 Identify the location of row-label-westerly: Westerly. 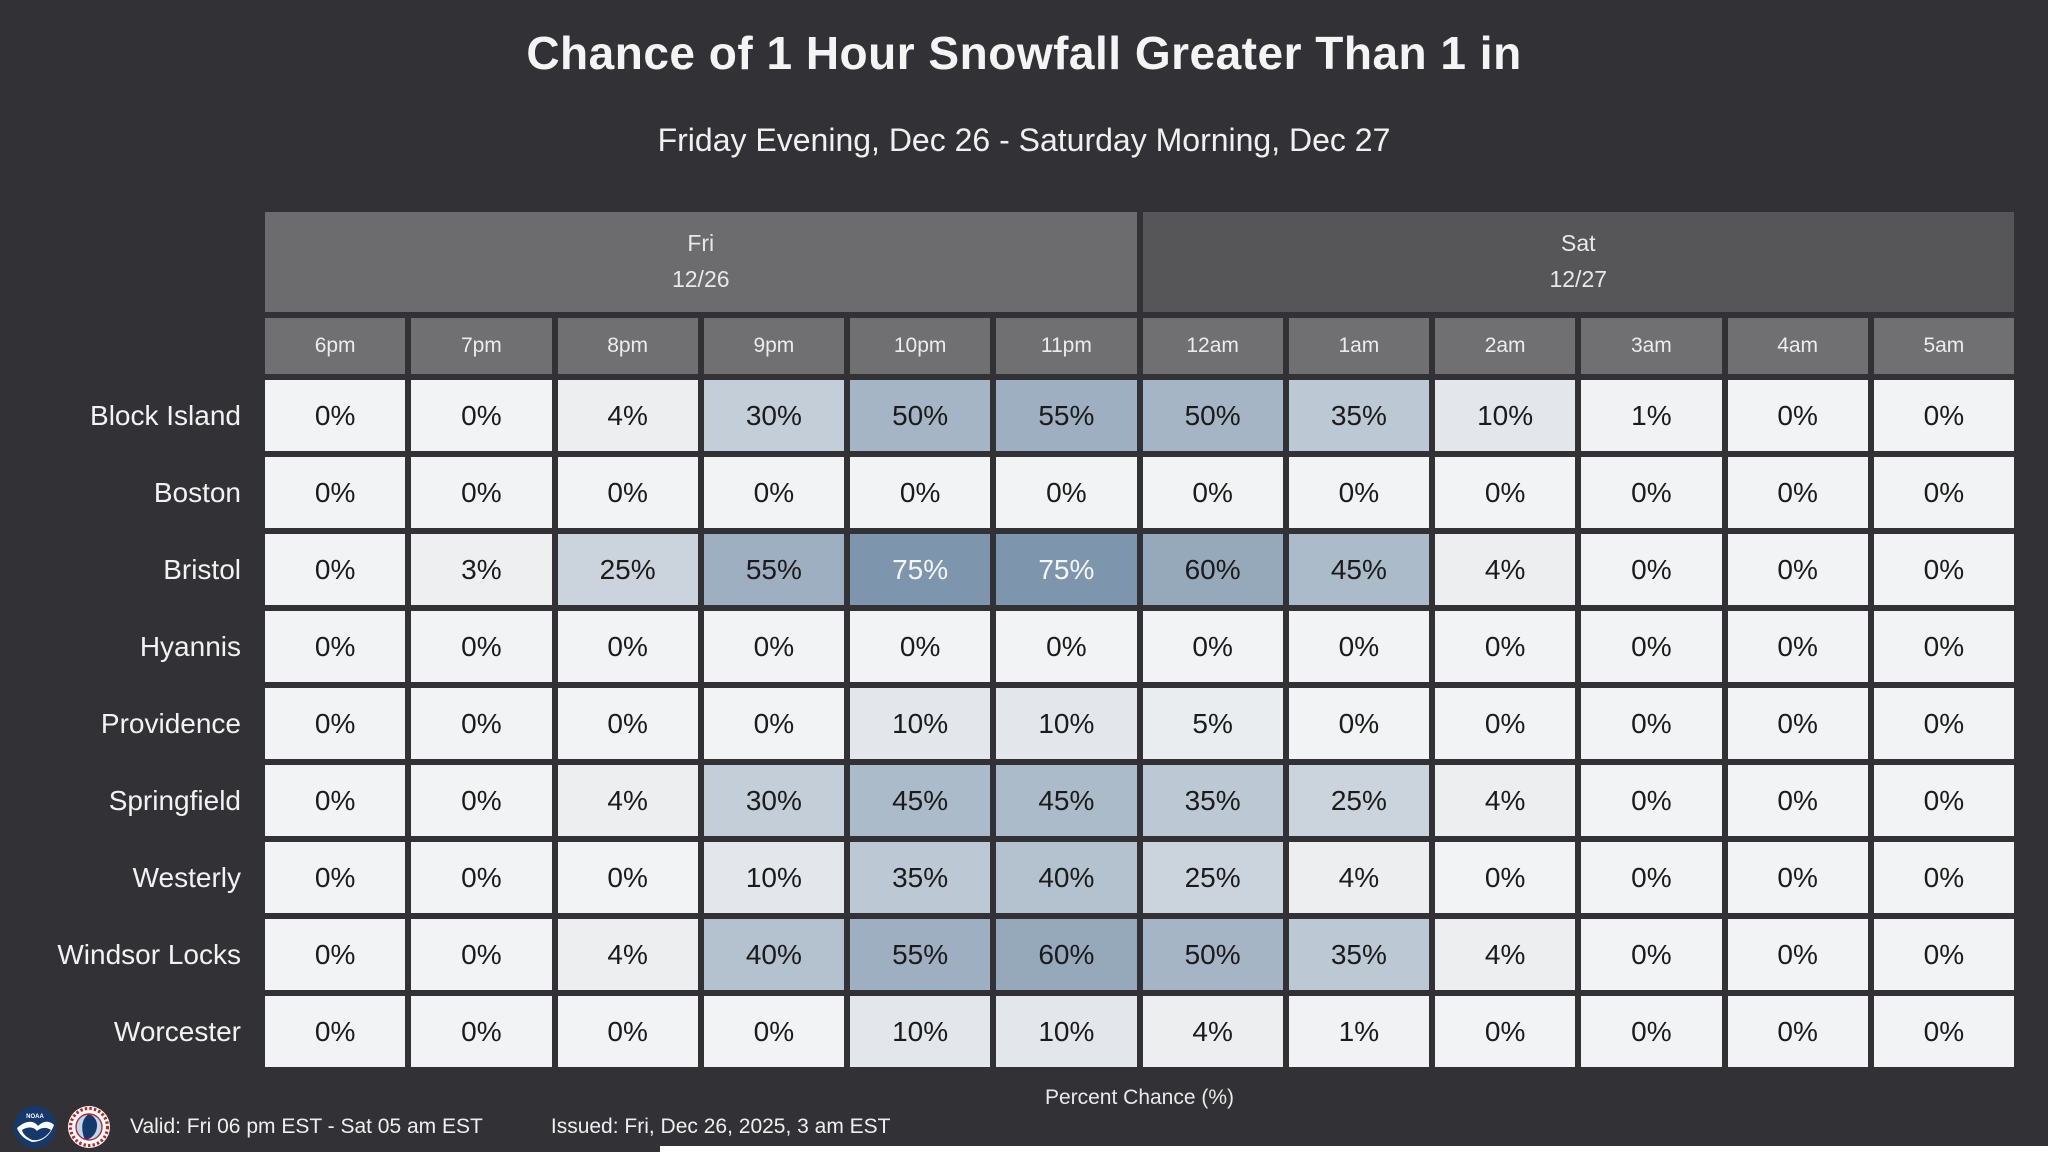
(186, 877).